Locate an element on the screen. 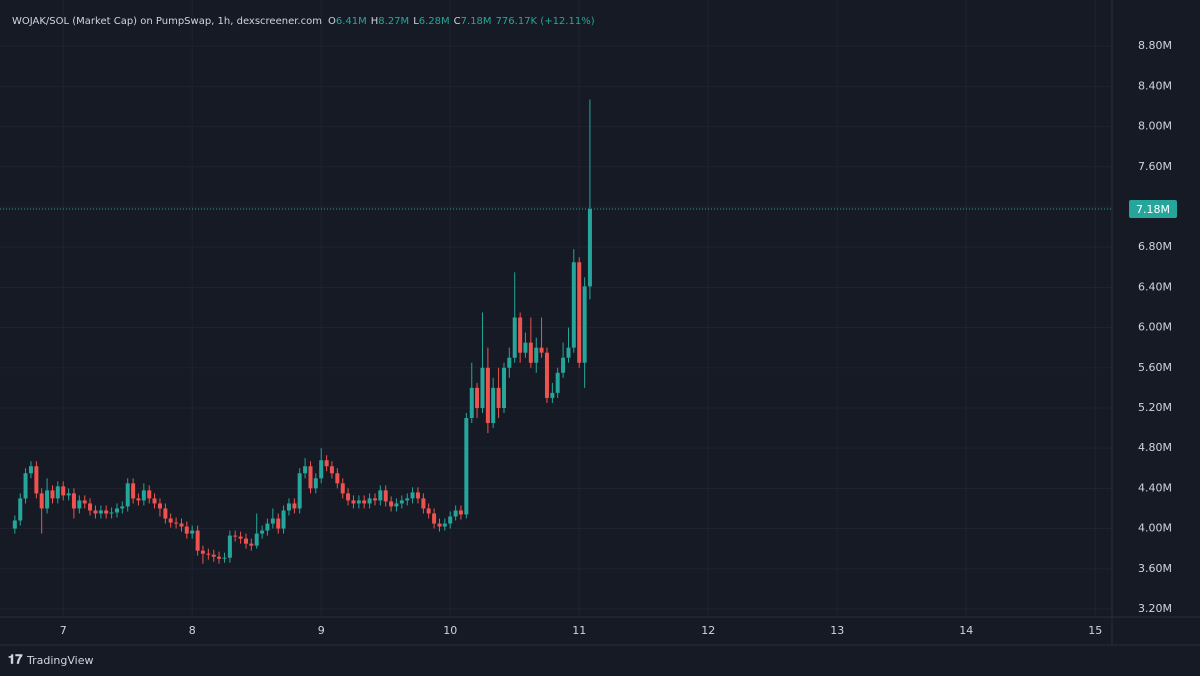 The image size is (1200, 676). x-tick-label: 8 is located at coordinates (192, 630).